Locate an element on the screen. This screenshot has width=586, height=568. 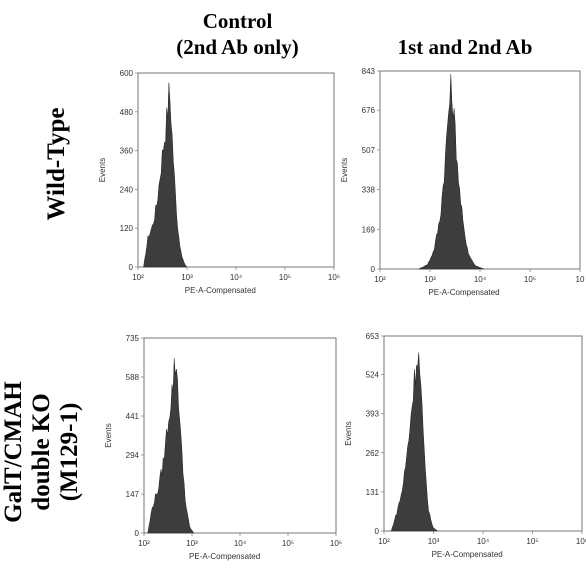
control-column-title: Control (2nd Ab only) is located at coordinates (237, 34).